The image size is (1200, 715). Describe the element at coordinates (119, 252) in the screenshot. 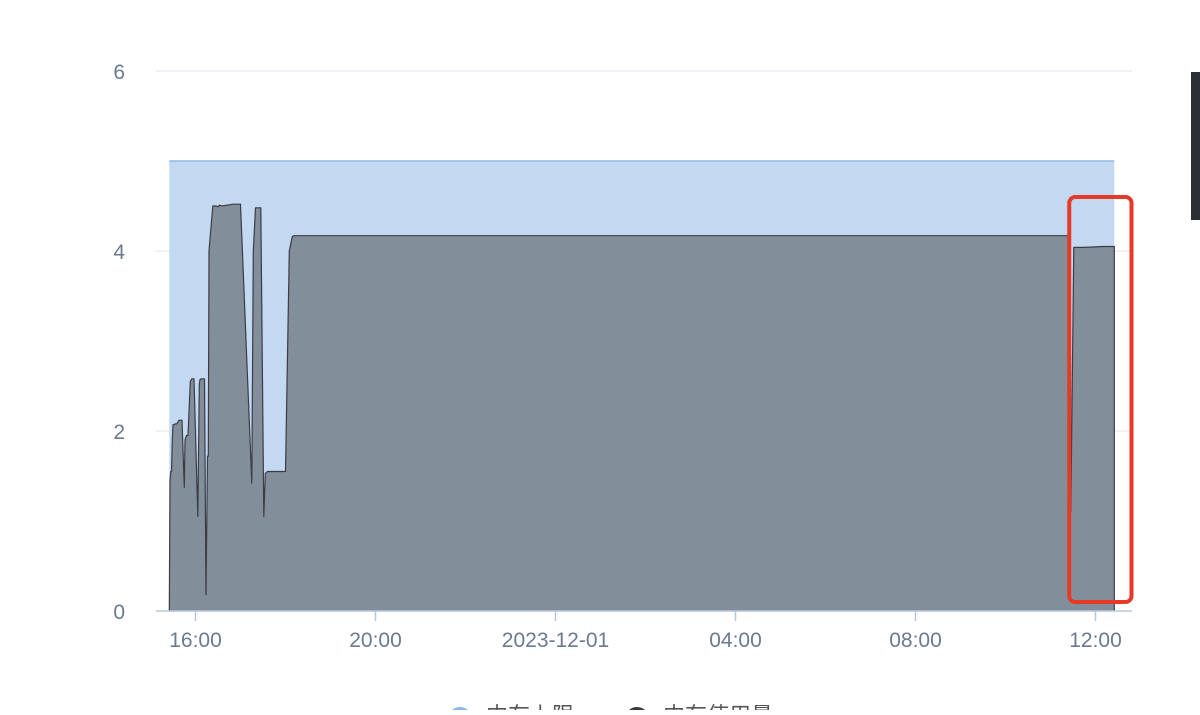

I see `y-tick-label: 4` at that location.